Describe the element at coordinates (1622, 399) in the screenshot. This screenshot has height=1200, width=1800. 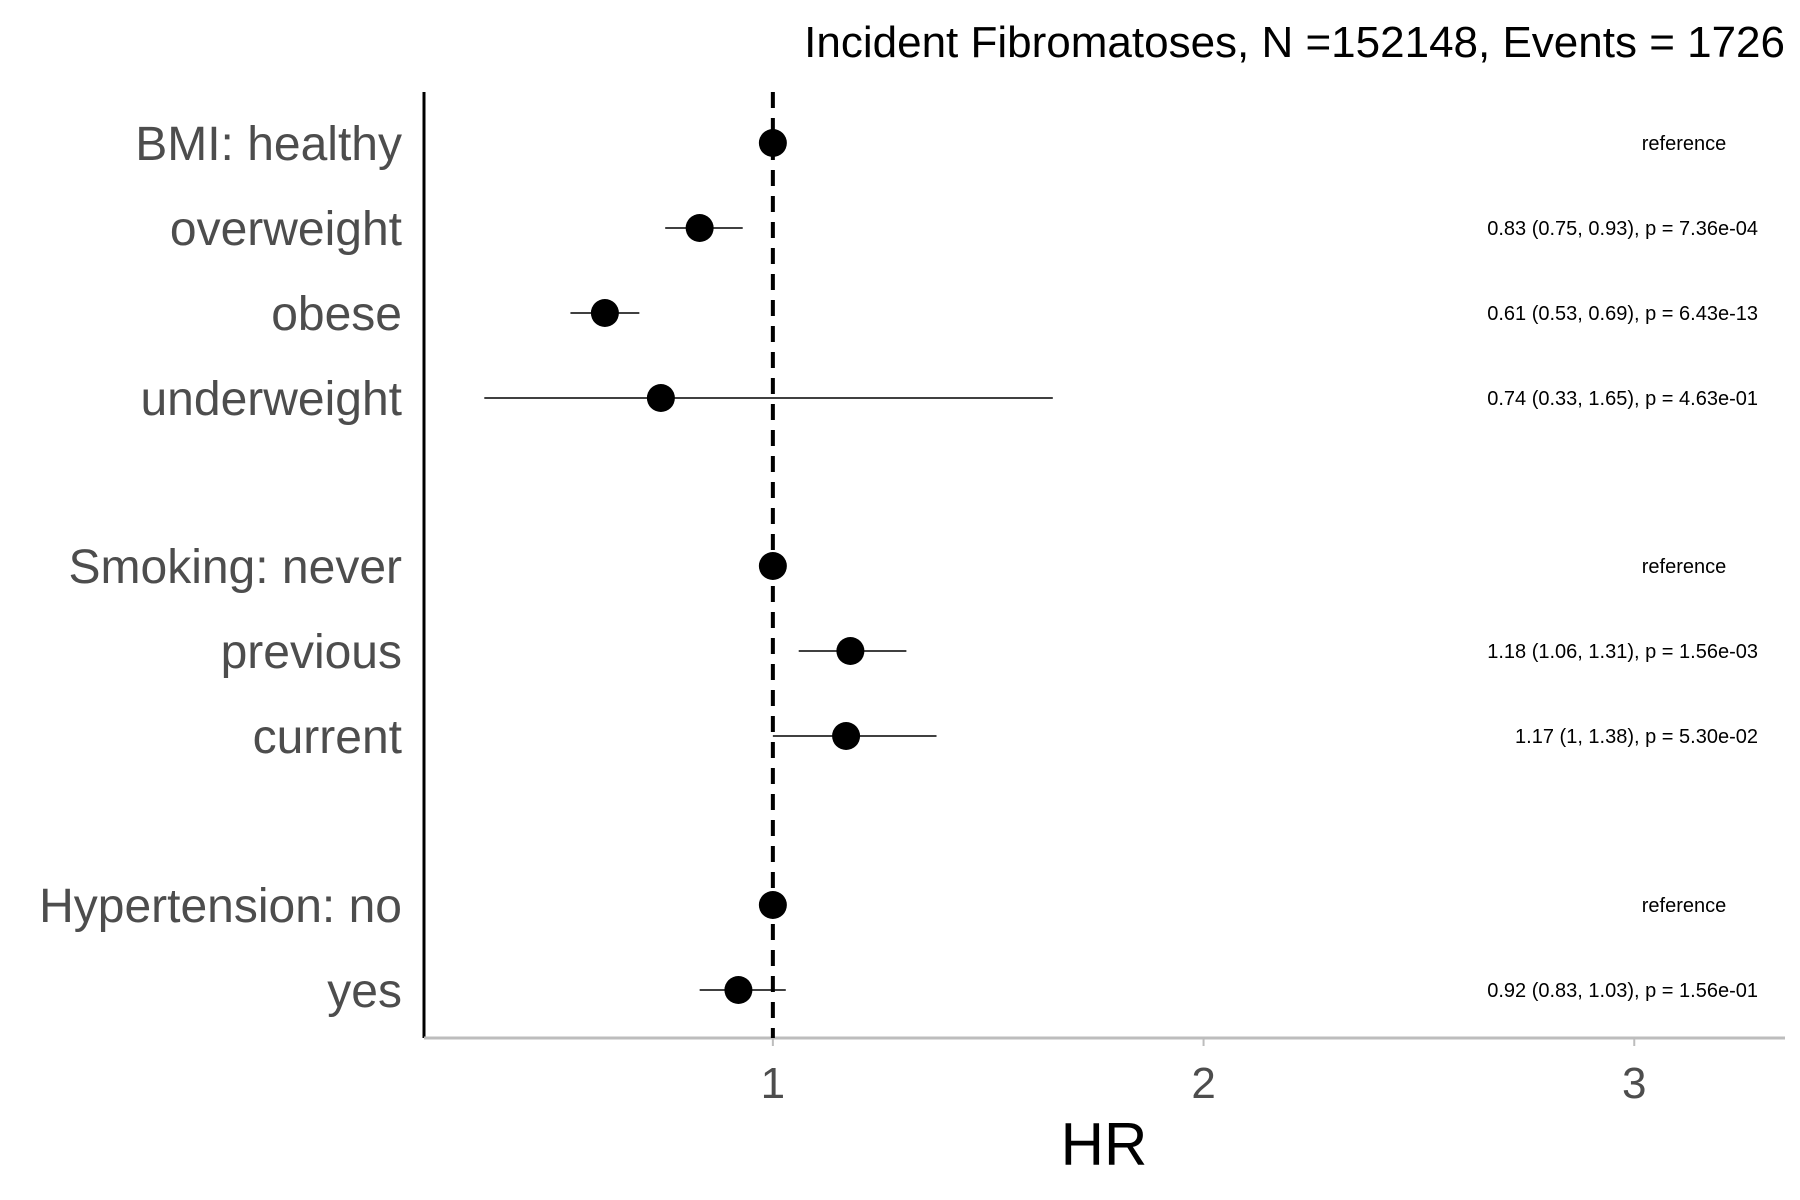
I see `hr-annotation: 0.74 (0.33, 1.65), p = 4.63e-01` at that location.